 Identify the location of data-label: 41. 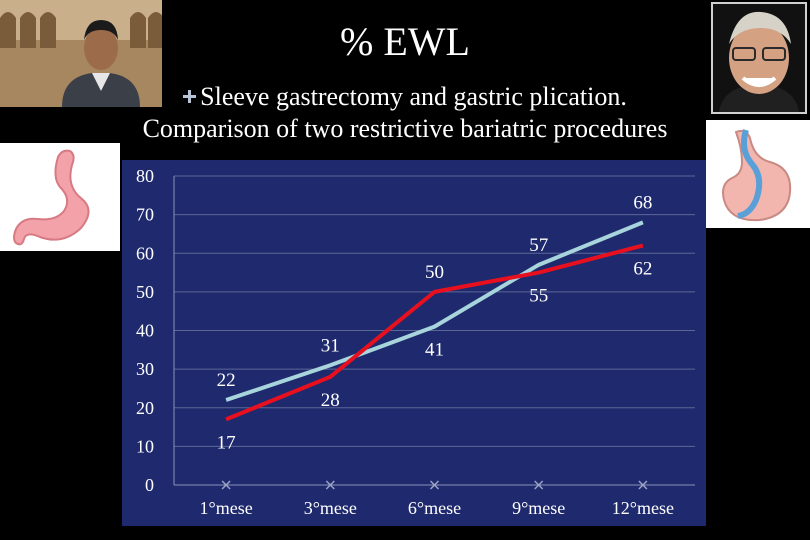
(434, 350).